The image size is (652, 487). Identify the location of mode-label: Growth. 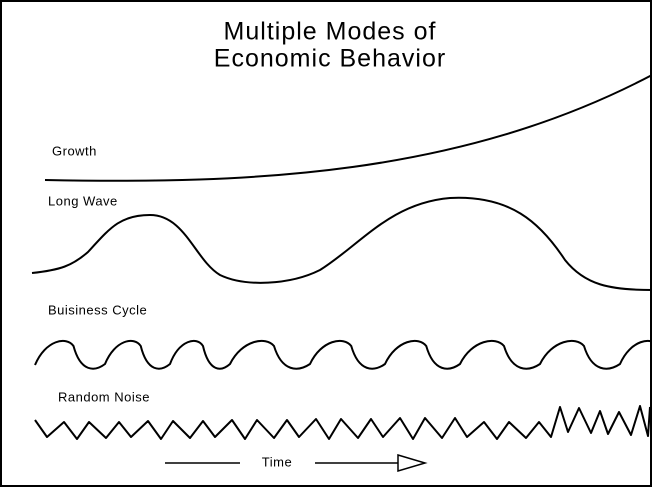
(74, 150).